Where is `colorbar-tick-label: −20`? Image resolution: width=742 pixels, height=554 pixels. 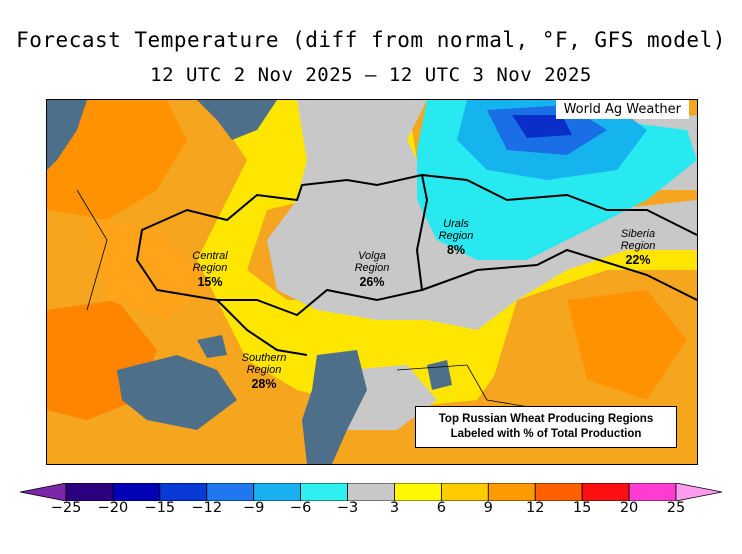 colorbar-tick-label: −20 is located at coordinates (113, 508).